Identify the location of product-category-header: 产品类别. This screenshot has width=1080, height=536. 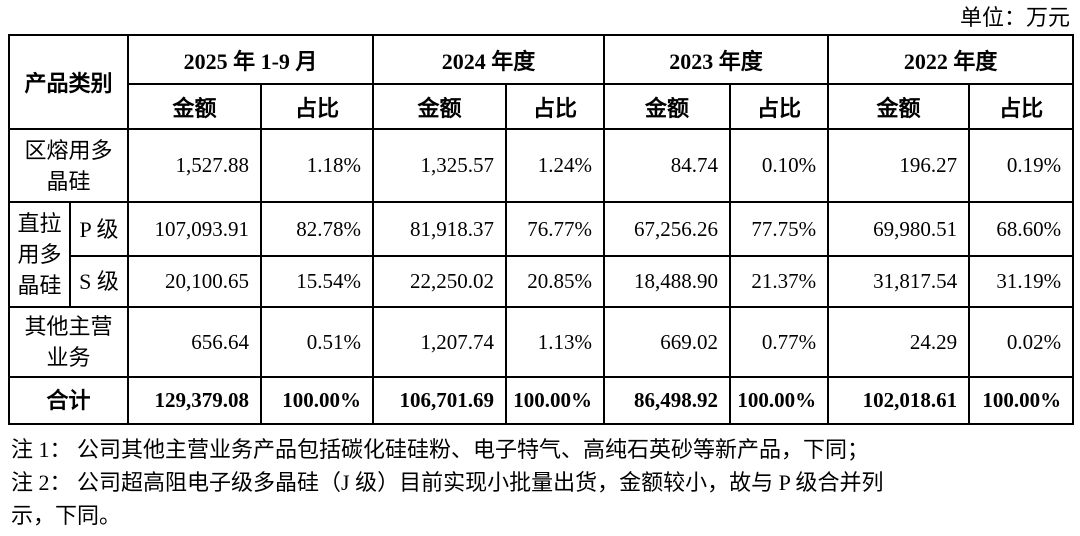
(68, 82).